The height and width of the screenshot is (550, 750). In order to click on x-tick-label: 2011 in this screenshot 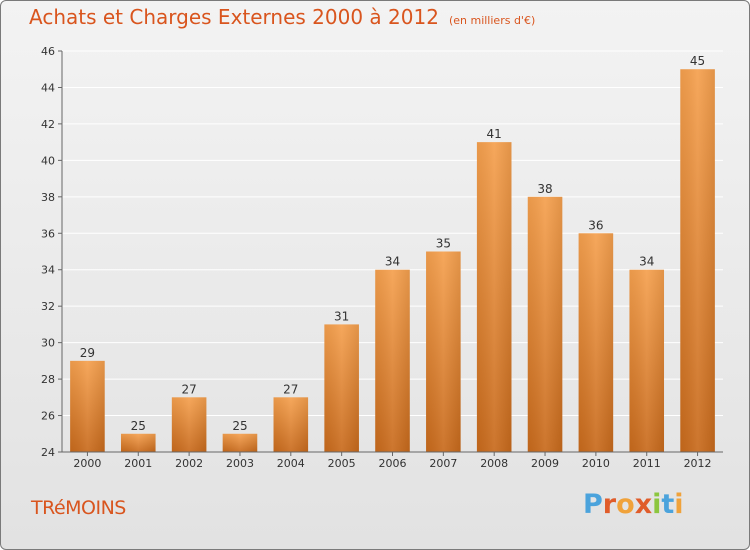, I will do `click(647, 463)`.